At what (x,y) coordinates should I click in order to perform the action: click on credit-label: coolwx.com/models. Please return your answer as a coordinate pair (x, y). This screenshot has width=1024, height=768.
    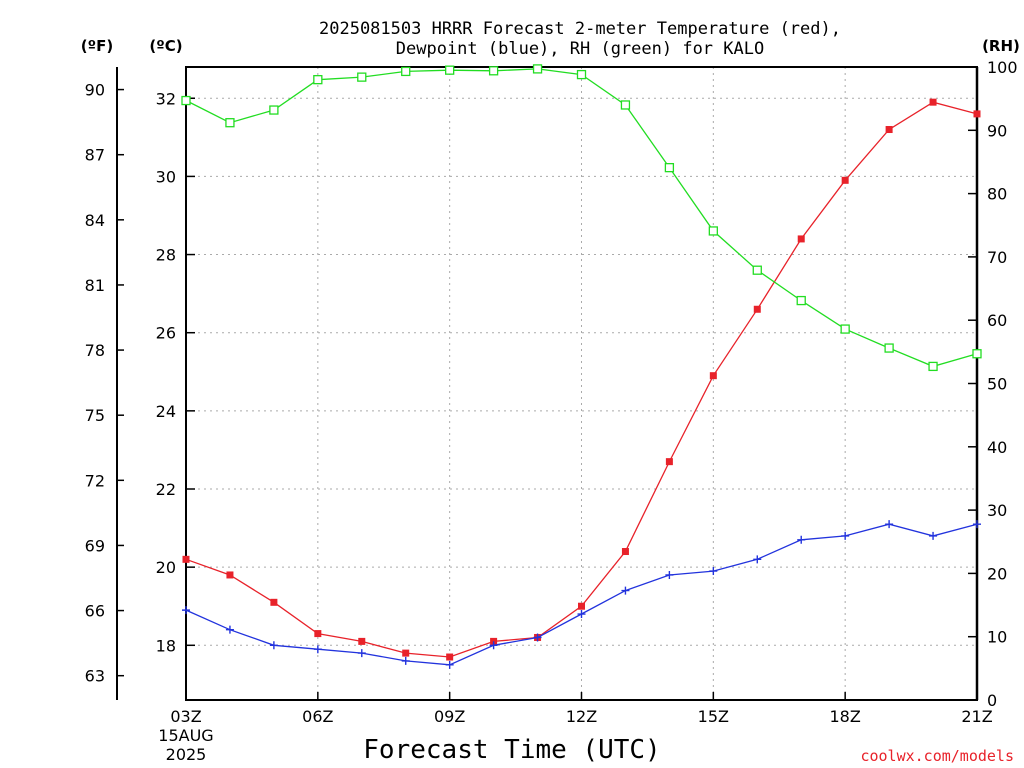
    Looking at the image, I should click on (937, 756).